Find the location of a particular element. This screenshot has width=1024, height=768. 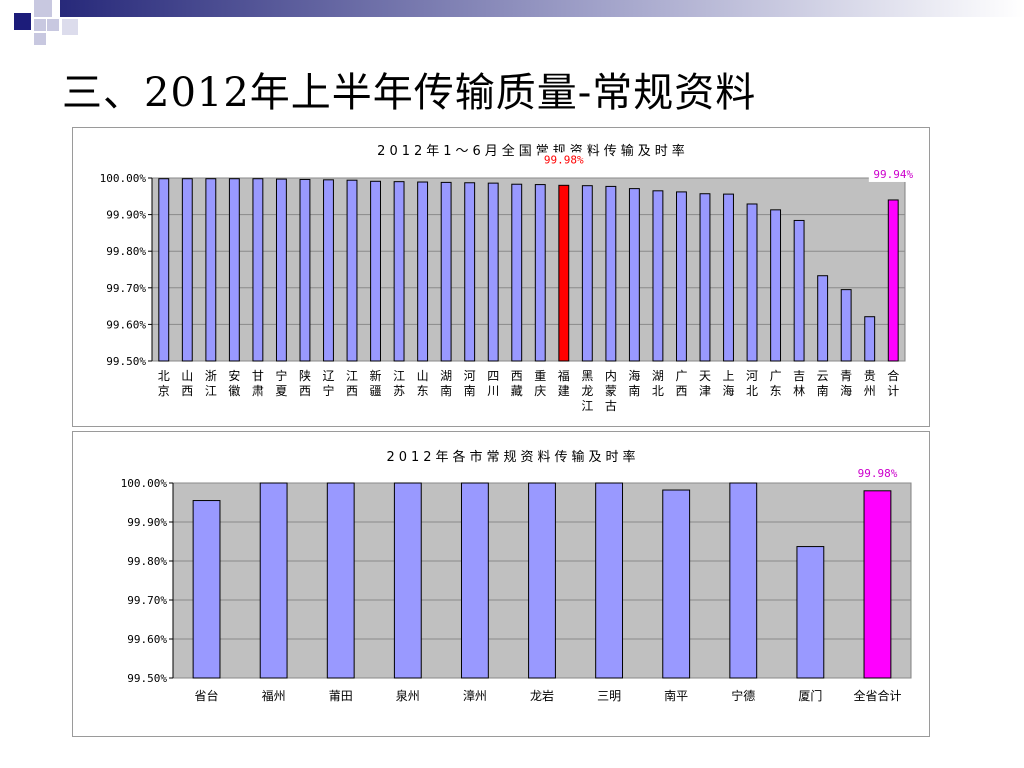

bar-三明 is located at coordinates (609, 580).